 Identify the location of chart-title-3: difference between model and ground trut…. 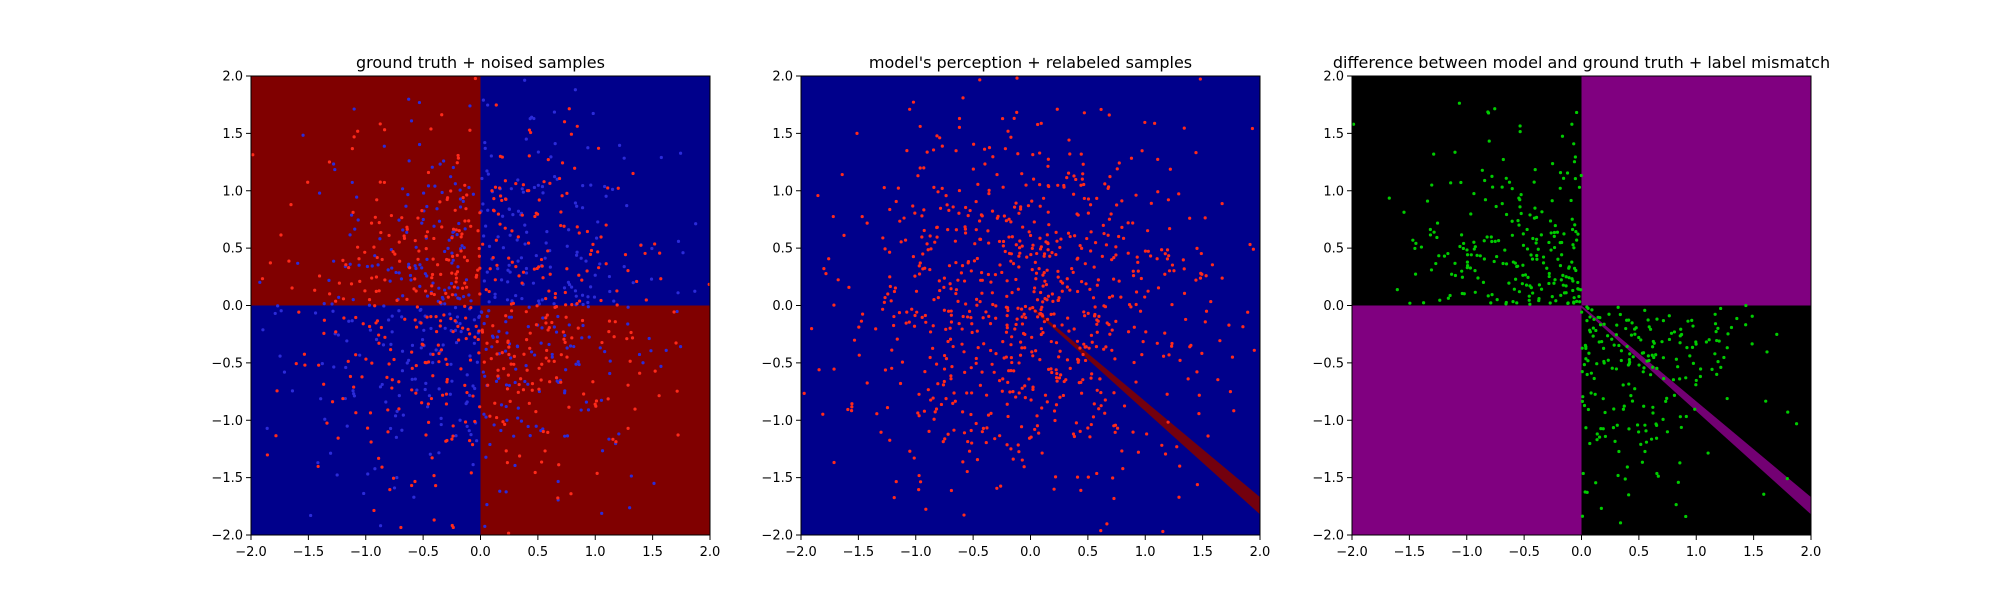
(1581, 62).